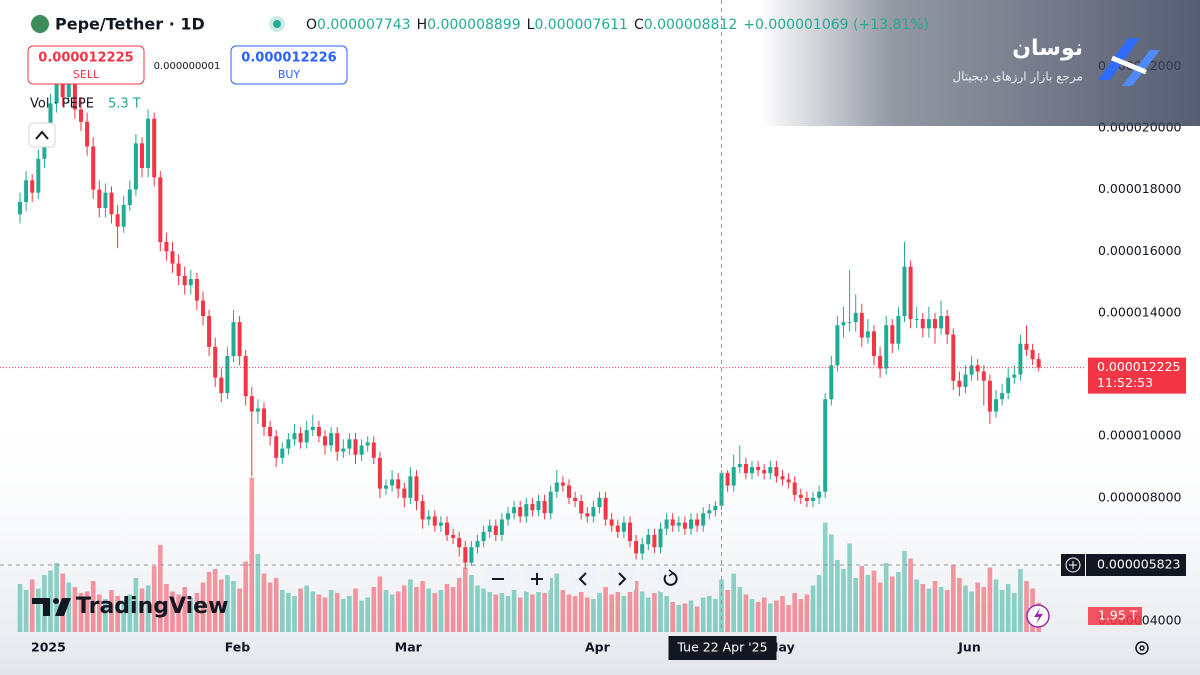  What do you see at coordinates (288, 58) in the screenshot?
I see `buy-price: 0.000012226` at bounding box center [288, 58].